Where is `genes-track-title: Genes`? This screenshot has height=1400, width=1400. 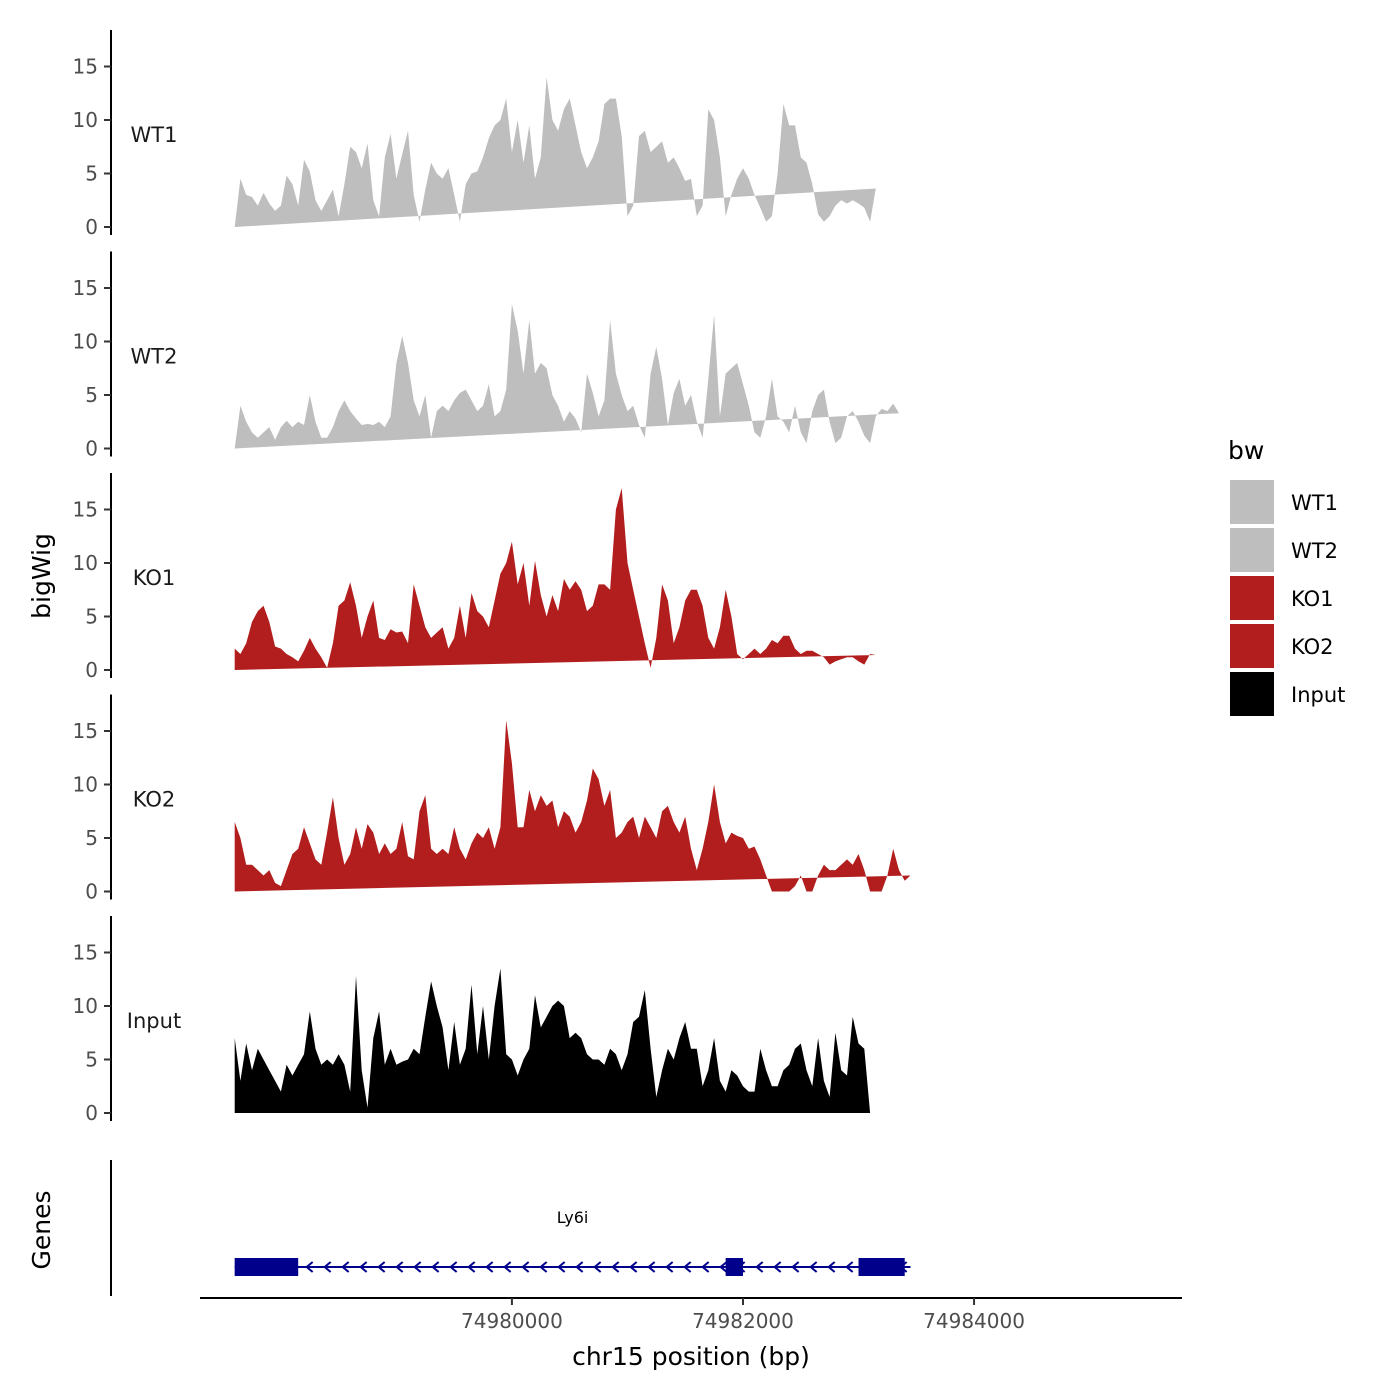 genes-track-title: Genes is located at coordinates (41, 1229).